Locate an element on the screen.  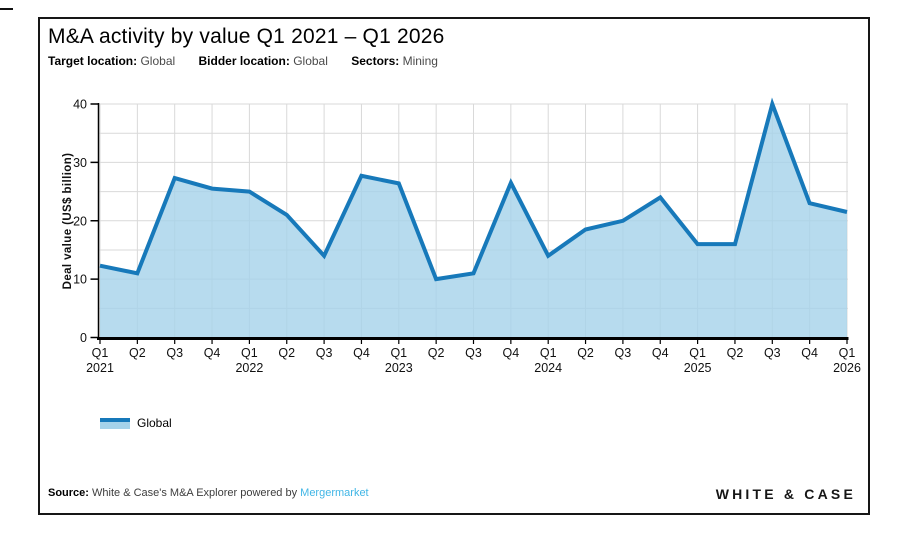
filter-bidder-location-label: Bidder location: is located at coordinates (244, 61).